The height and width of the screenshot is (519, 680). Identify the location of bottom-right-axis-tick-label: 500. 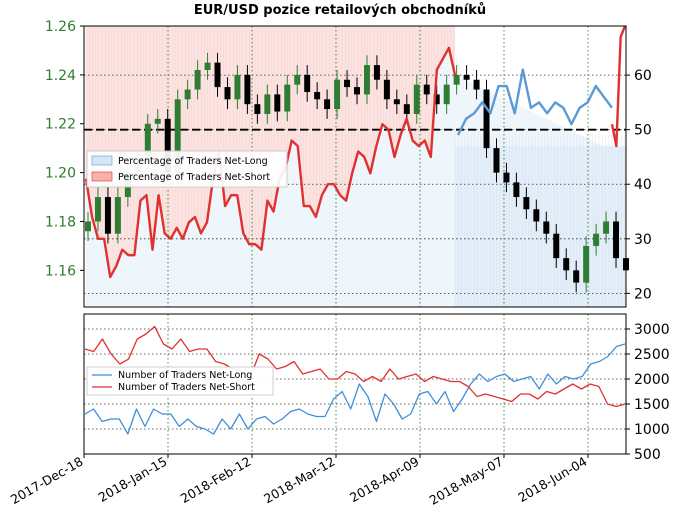
(647, 455).